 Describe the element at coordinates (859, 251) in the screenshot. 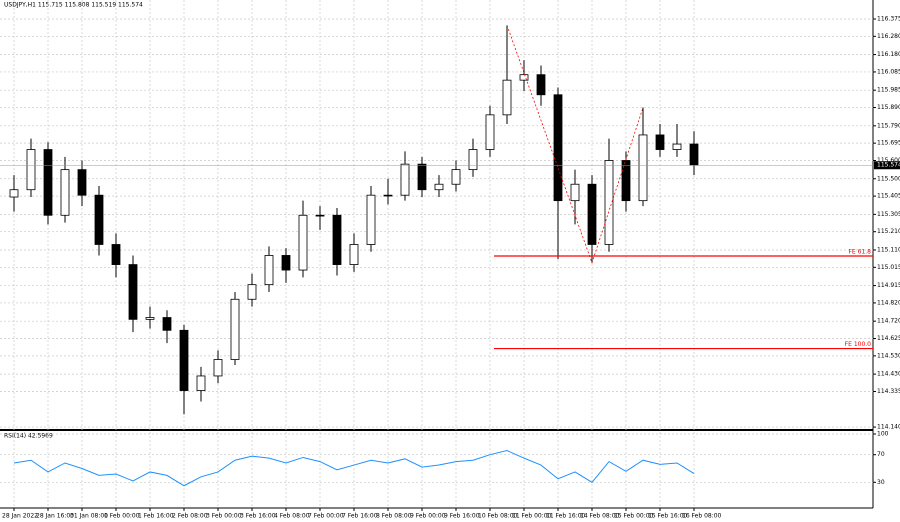

I see `level-label: FE 61.8` at that location.